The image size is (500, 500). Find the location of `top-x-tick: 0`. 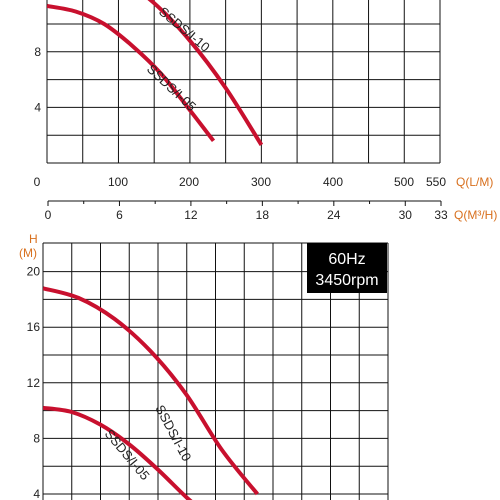

top-x-tick: 0 is located at coordinates (37, 182).